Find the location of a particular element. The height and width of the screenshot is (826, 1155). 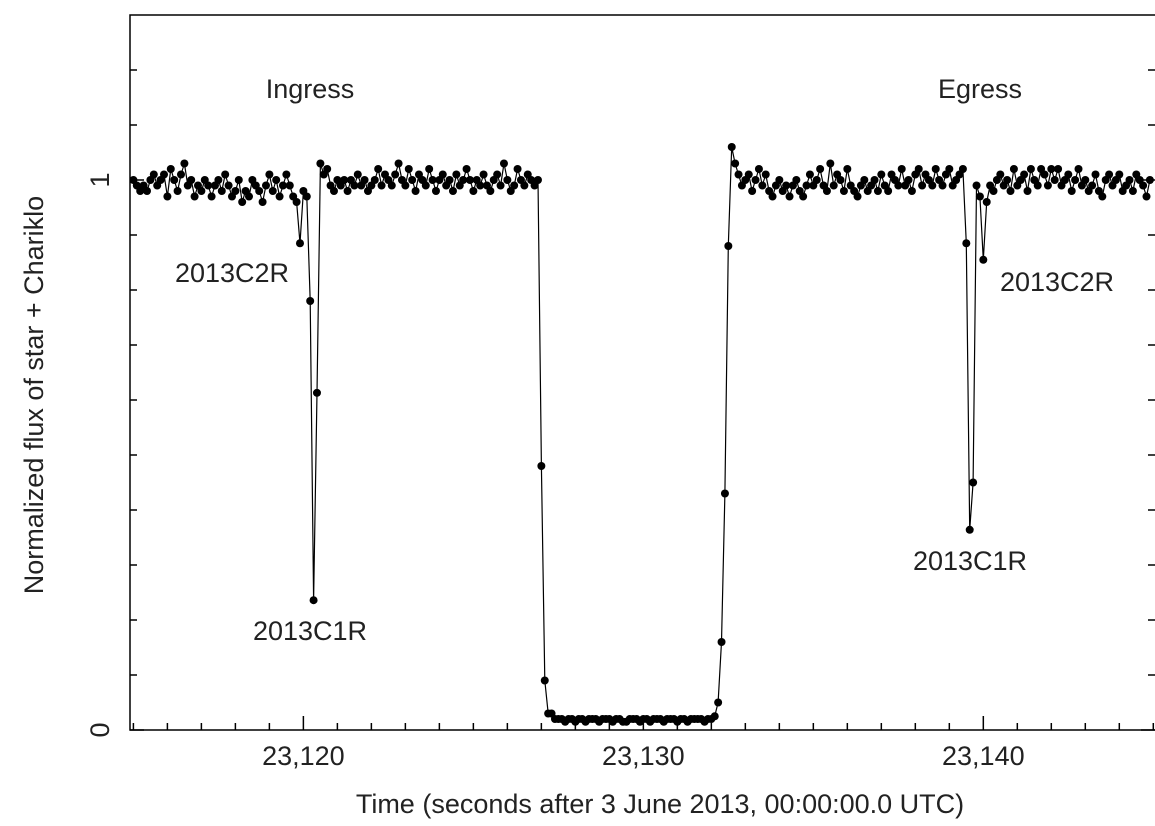

annotation: 2013C1R is located at coordinates (310, 631).